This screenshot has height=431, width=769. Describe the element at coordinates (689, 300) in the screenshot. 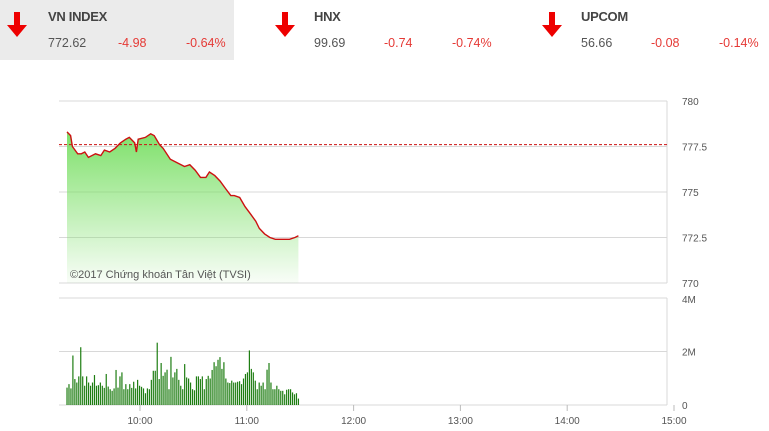

I see `y-tick-label: 4M` at that location.